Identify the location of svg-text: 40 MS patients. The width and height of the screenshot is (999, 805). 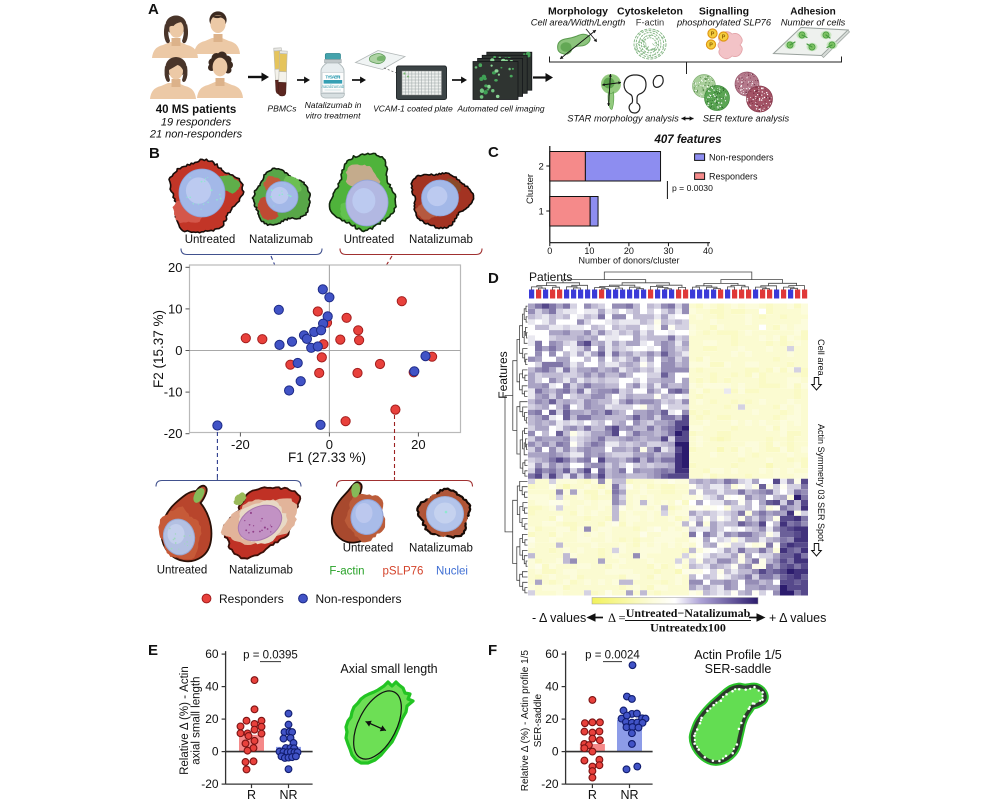
(196, 110).